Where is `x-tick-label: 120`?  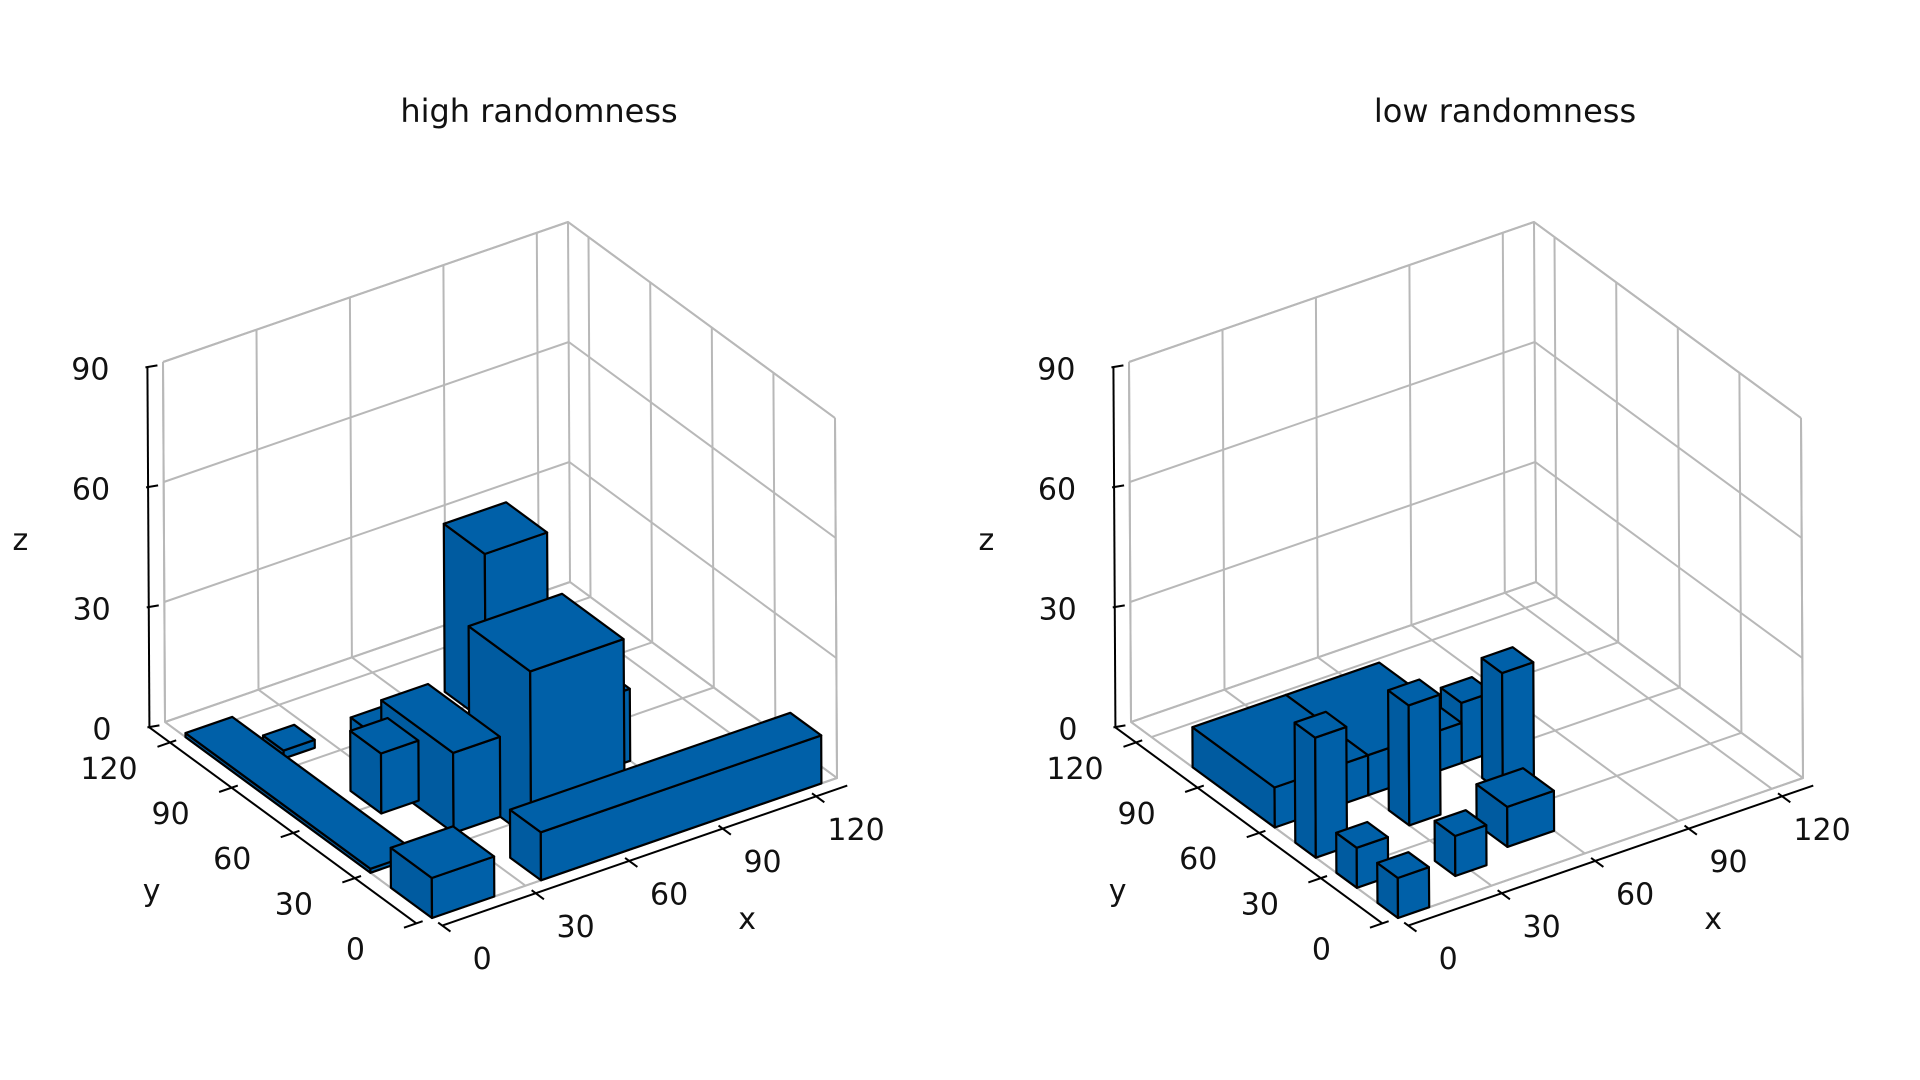
x-tick-label: 120 is located at coordinates (855, 830).